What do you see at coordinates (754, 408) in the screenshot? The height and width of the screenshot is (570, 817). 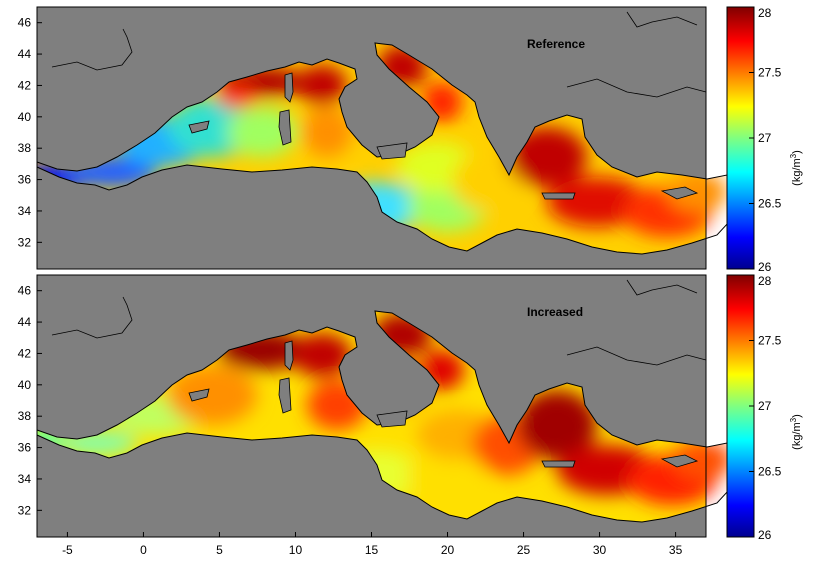 I see `colorbar-increased: 26 26.5 27 27.5 28` at bounding box center [754, 408].